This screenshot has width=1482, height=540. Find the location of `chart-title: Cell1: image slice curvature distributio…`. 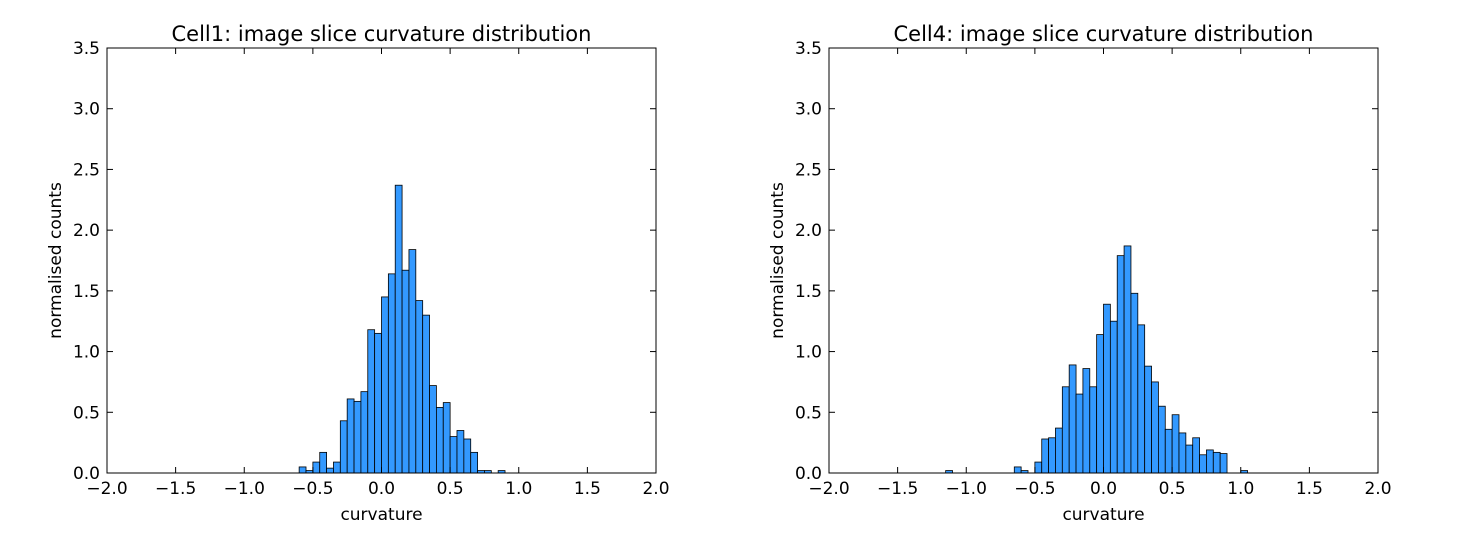

chart-title: Cell1: image slice curvature distributio… is located at coordinates (382, 34).